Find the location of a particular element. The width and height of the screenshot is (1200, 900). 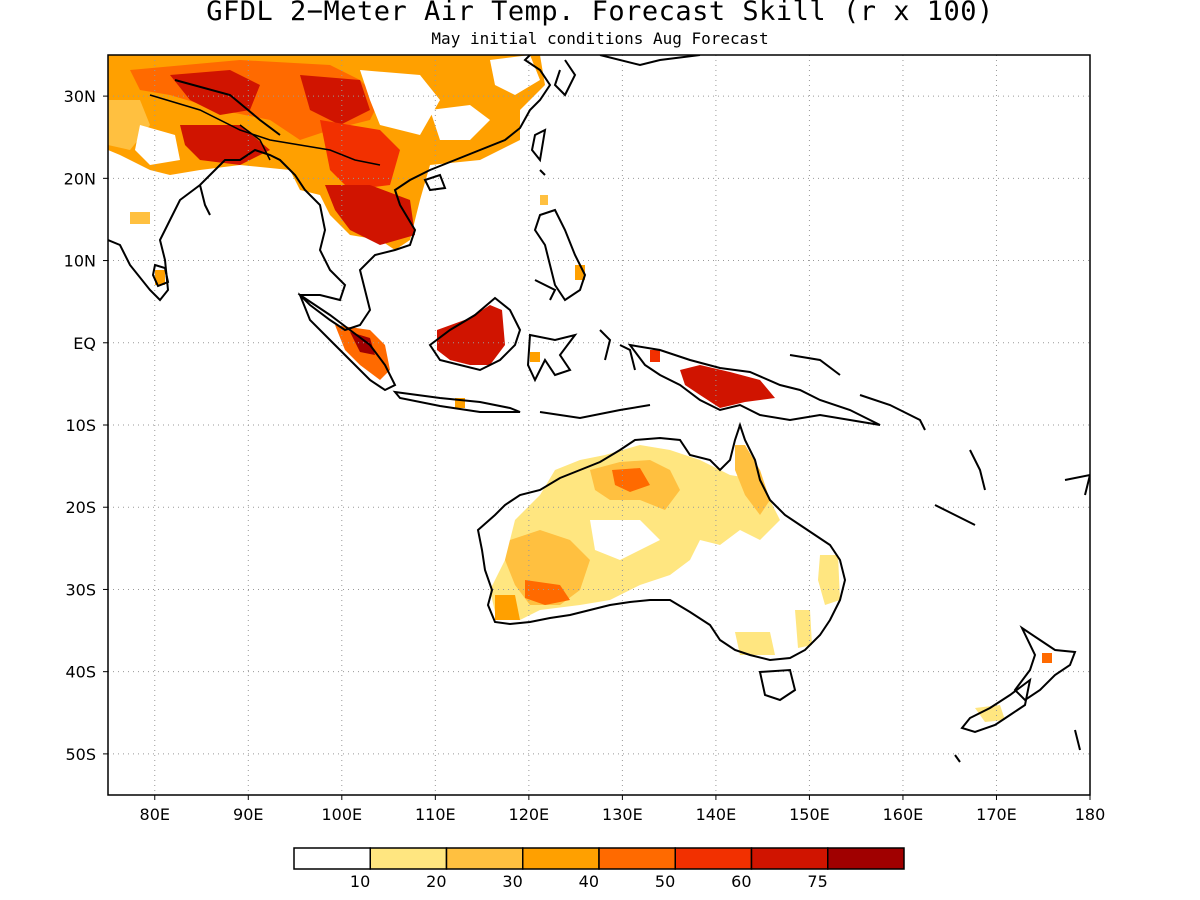

colorbar-label: 50 is located at coordinates (665, 881).